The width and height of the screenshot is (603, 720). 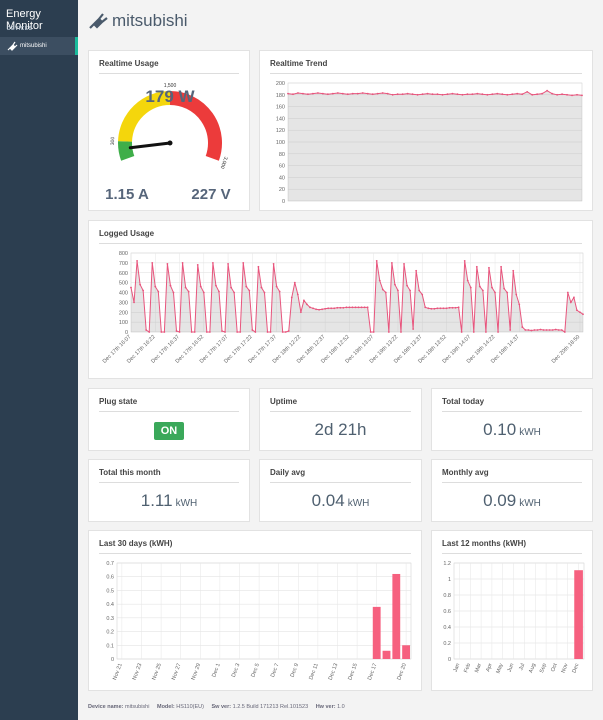 I want to click on gauge-tick-label: 3,000, so click(x=224, y=163).